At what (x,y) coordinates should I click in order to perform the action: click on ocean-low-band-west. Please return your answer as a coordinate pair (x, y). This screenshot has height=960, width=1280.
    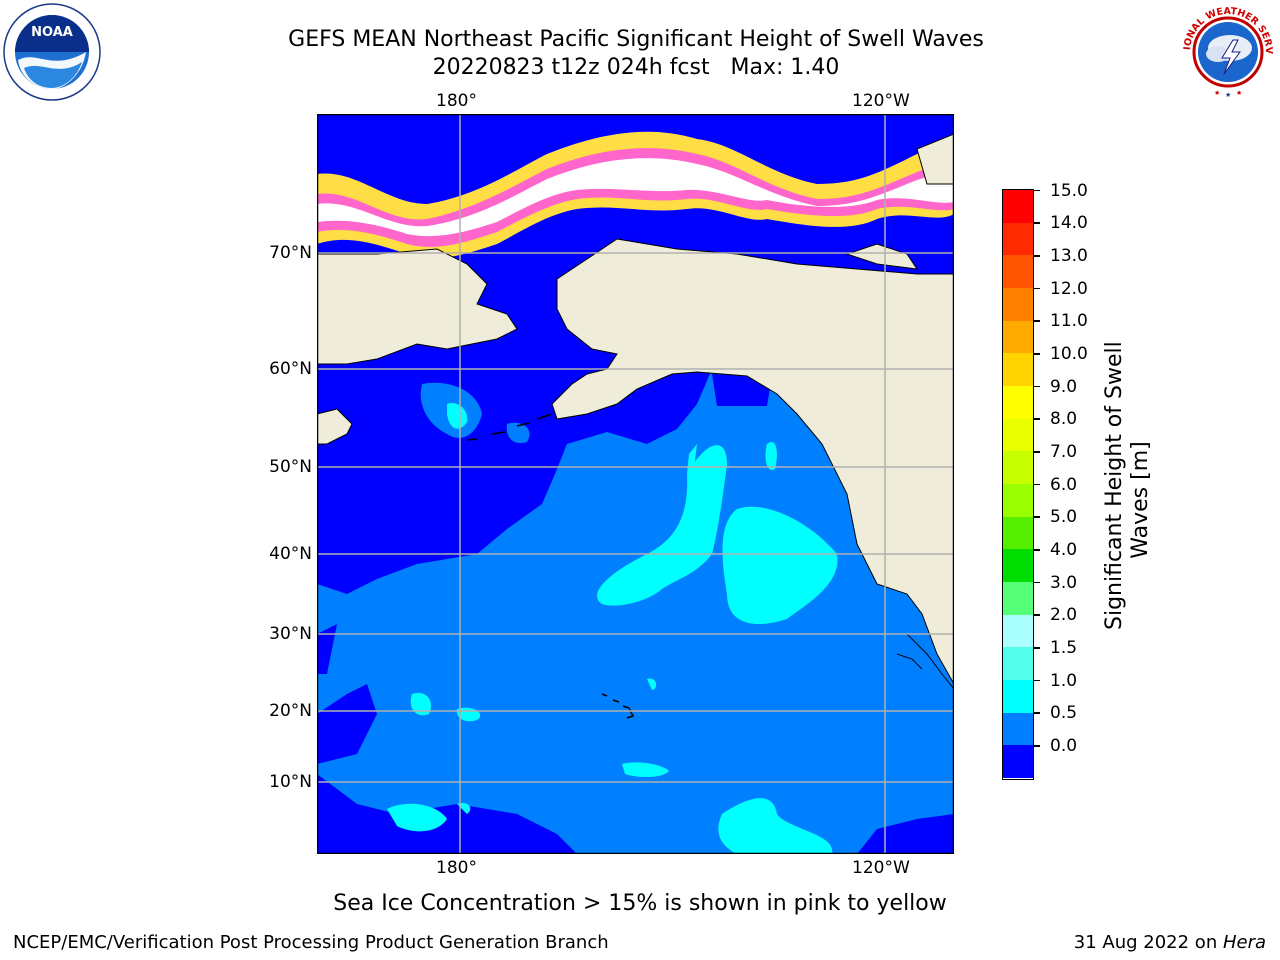
    Looking at the image, I should click on (347, 724).